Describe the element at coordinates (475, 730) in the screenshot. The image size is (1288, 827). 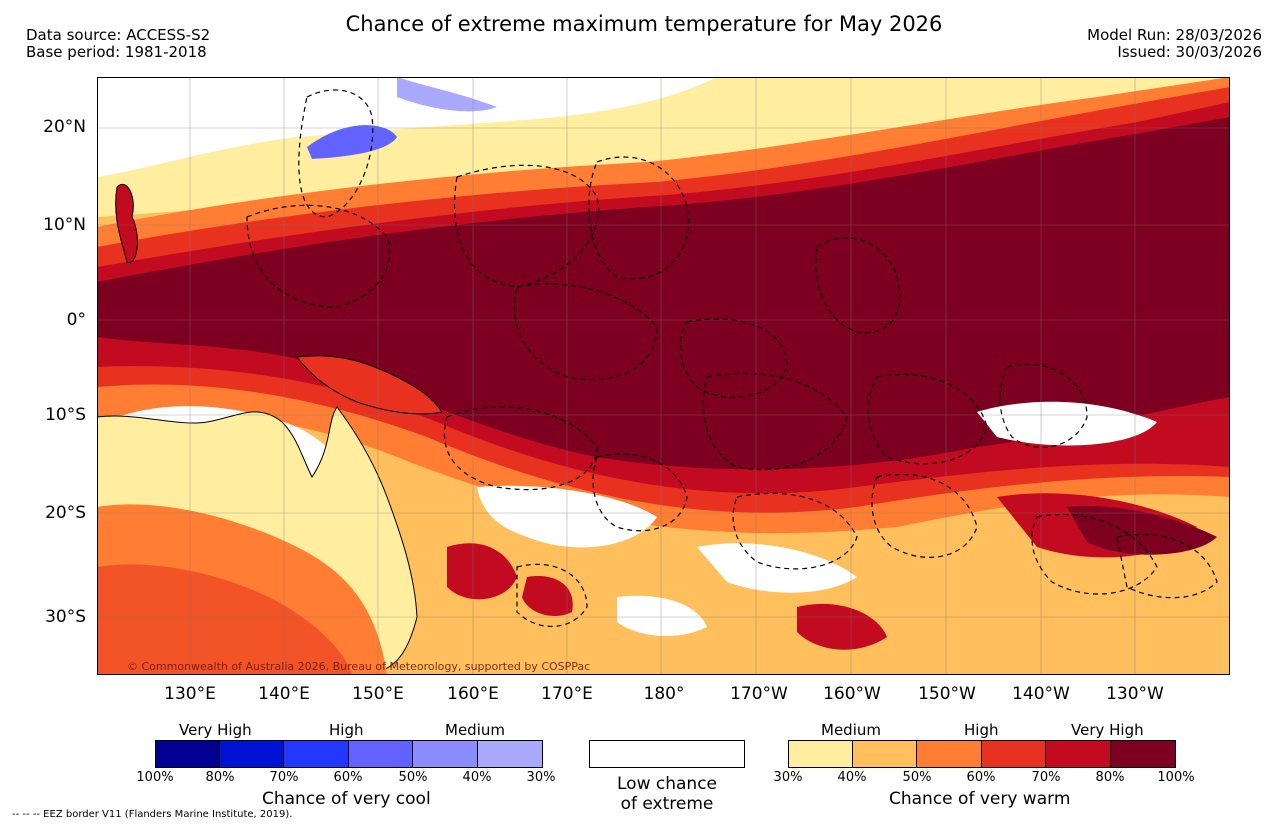
I see `cool-cat-medium: Medium` at that location.